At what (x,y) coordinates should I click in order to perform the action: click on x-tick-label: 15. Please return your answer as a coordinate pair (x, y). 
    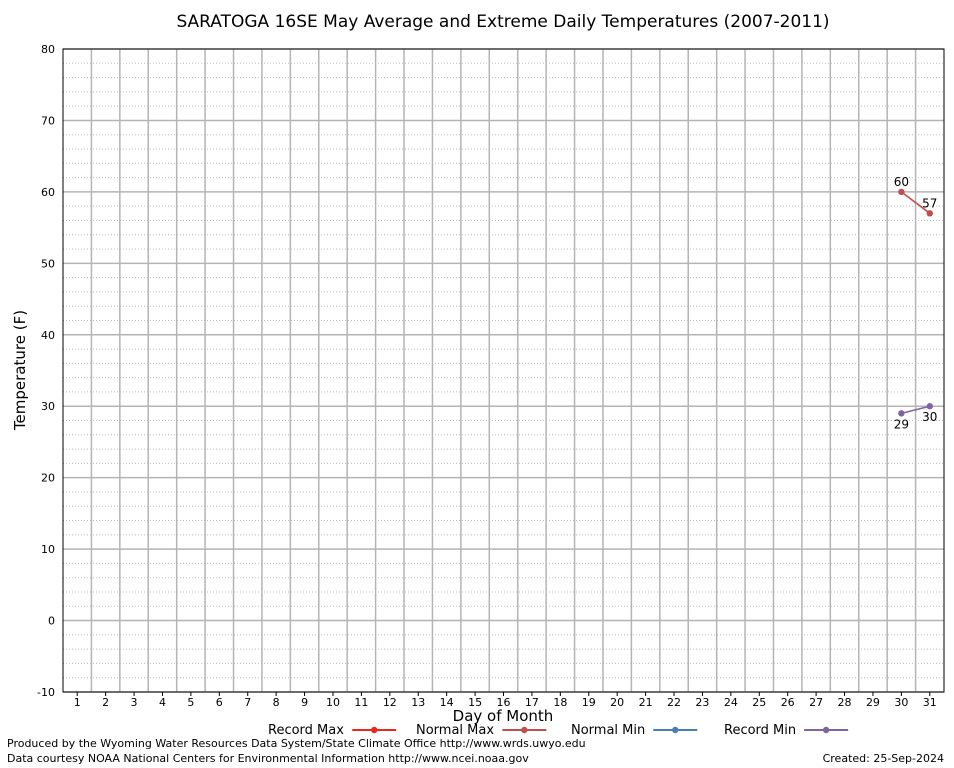
    Looking at the image, I should click on (475, 702).